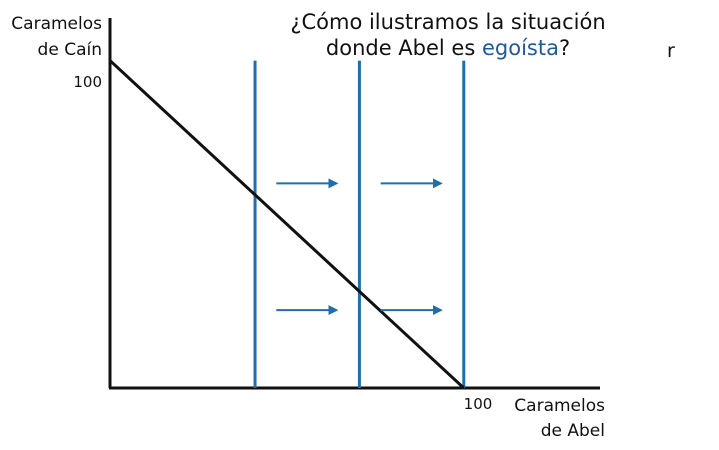  What do you see at coordinates (478, 404) in the screenshot?
I see `x-tick-label: 100` at bounding box center [478, 404].